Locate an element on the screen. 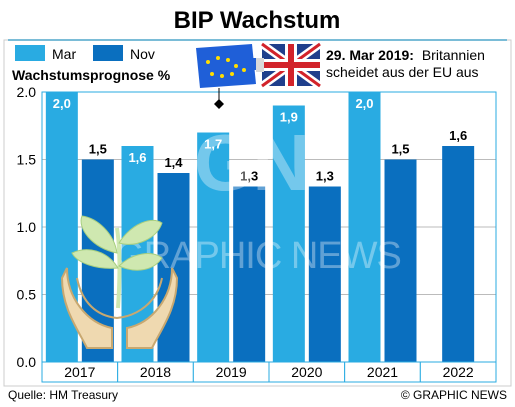 This screenshot has height=407, width=515. uk-flag-icon is located at coordinates (289, 65).